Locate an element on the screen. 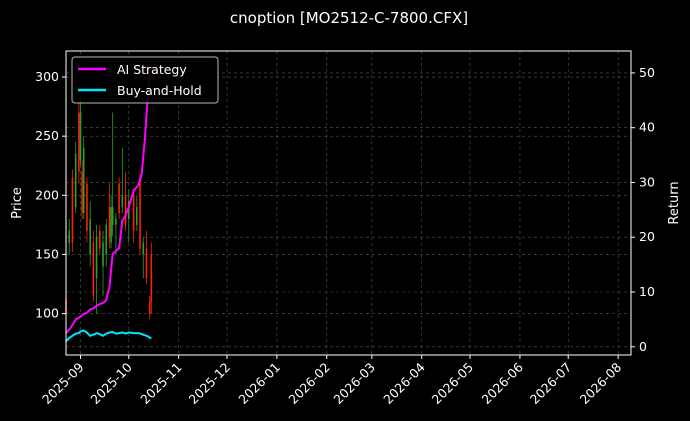  y2-tick-label: 30 is located at coordinates (647, 181).